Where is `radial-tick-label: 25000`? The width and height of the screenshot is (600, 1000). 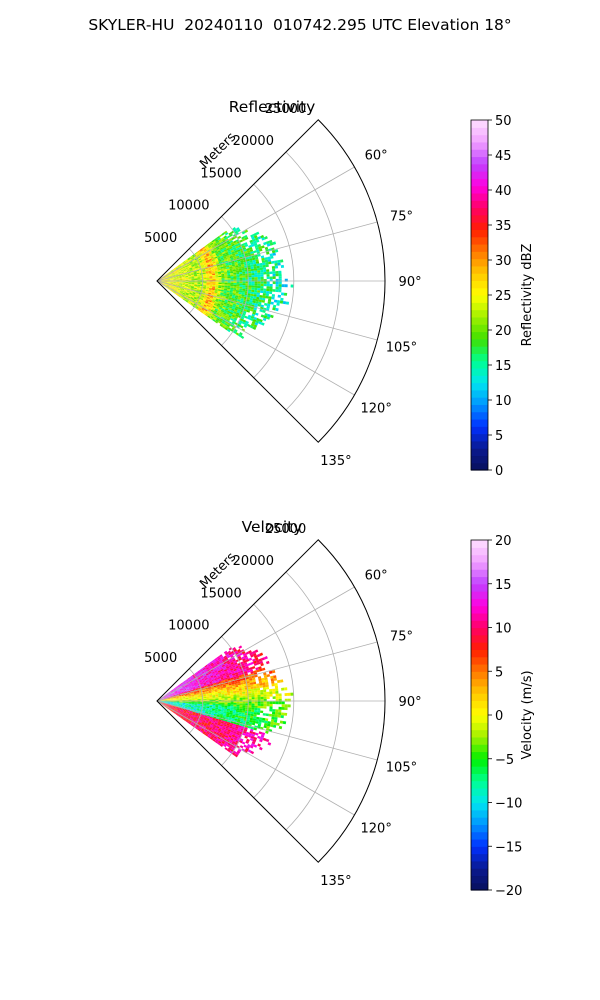 radial-tick-label: 25000 is located at coordinates (285, 529).